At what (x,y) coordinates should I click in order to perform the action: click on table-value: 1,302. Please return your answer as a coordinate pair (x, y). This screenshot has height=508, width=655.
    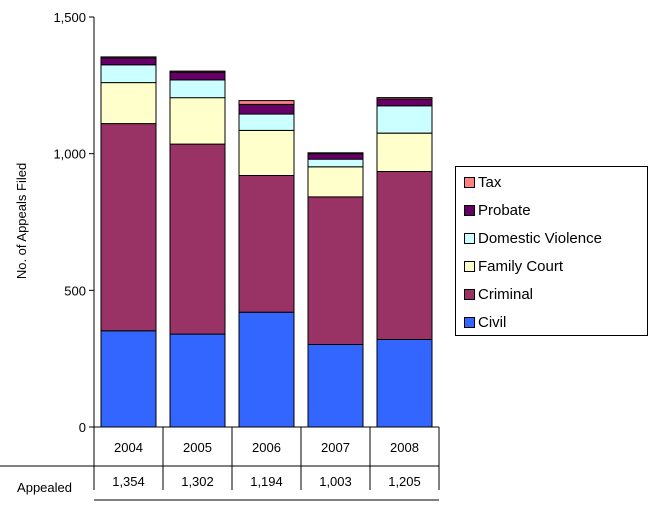
    Looking at the image, I should click on (197, 481).